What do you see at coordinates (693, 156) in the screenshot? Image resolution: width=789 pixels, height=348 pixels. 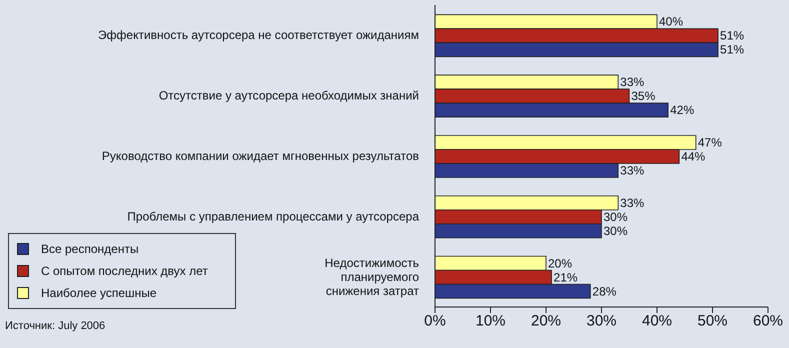 I see `data-label: 44%` at bounding box center [693, 156].